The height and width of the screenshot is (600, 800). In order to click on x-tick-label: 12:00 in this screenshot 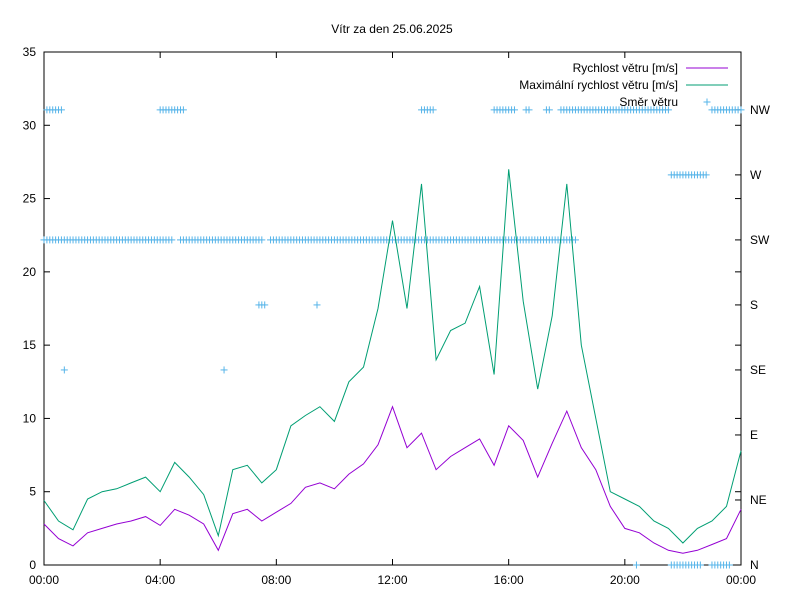, I will do `click(392, 580)`.